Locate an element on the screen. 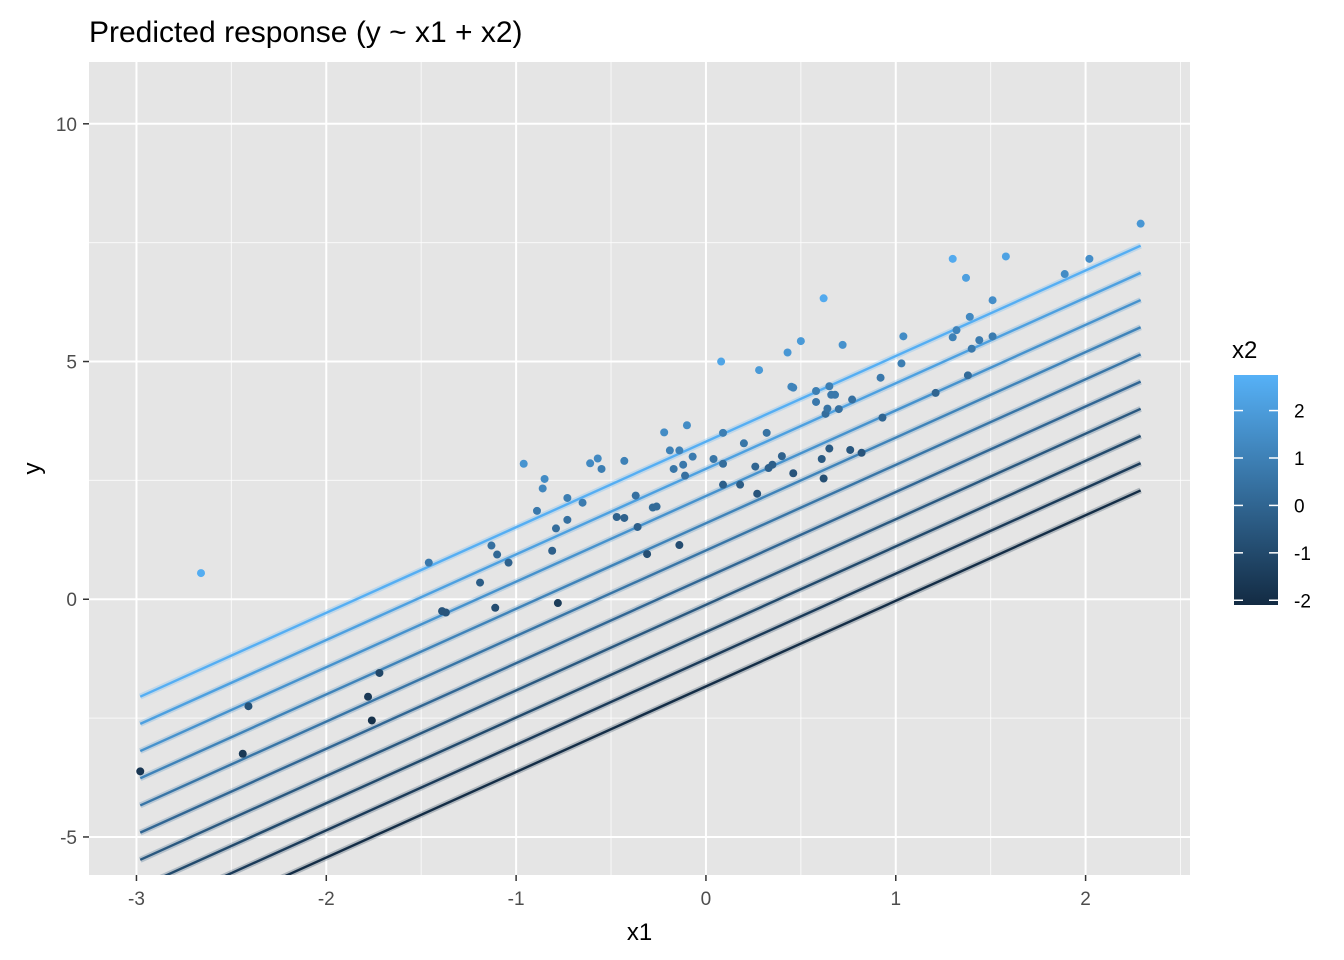 Image resolution: width=1344 pixels, height=960 pixels. x-tick-label: -2 is located at coordinates (326, 899).